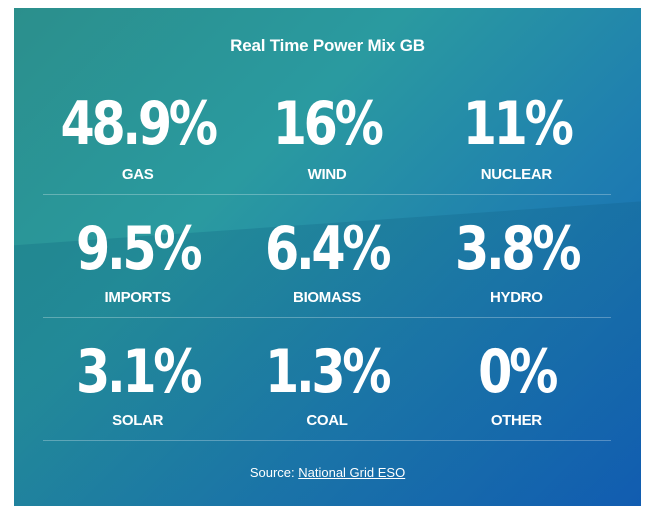 Image resolution: width=649 pixels, height=517 pixels. I want to click on fuel-label: GAS, so click(137, 174).